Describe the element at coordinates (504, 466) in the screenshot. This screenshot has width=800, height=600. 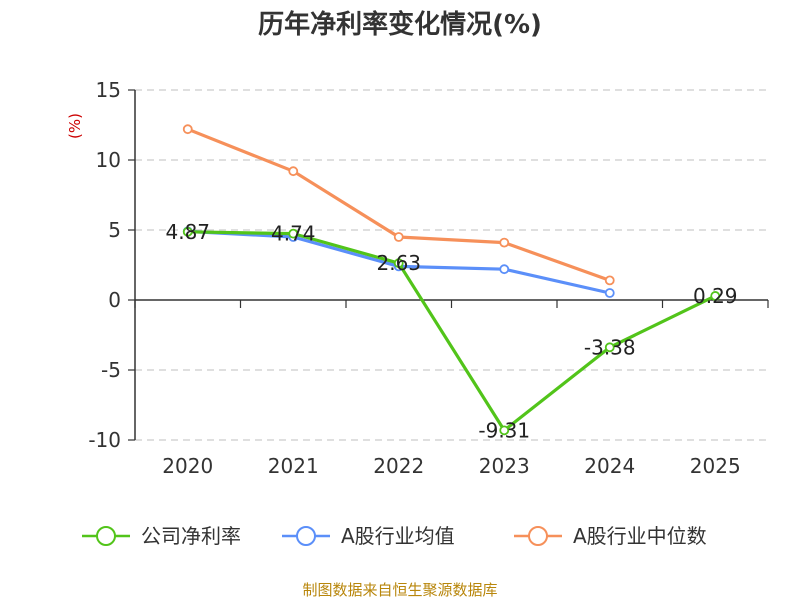
I see `x-tick-label: 2023` at that location.